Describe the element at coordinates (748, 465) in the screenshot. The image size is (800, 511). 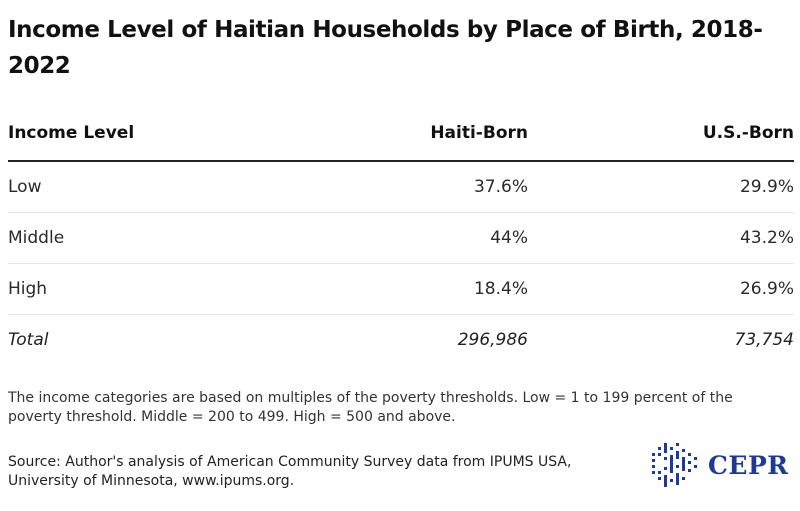
I see `logo-text: CEPR` at that location.